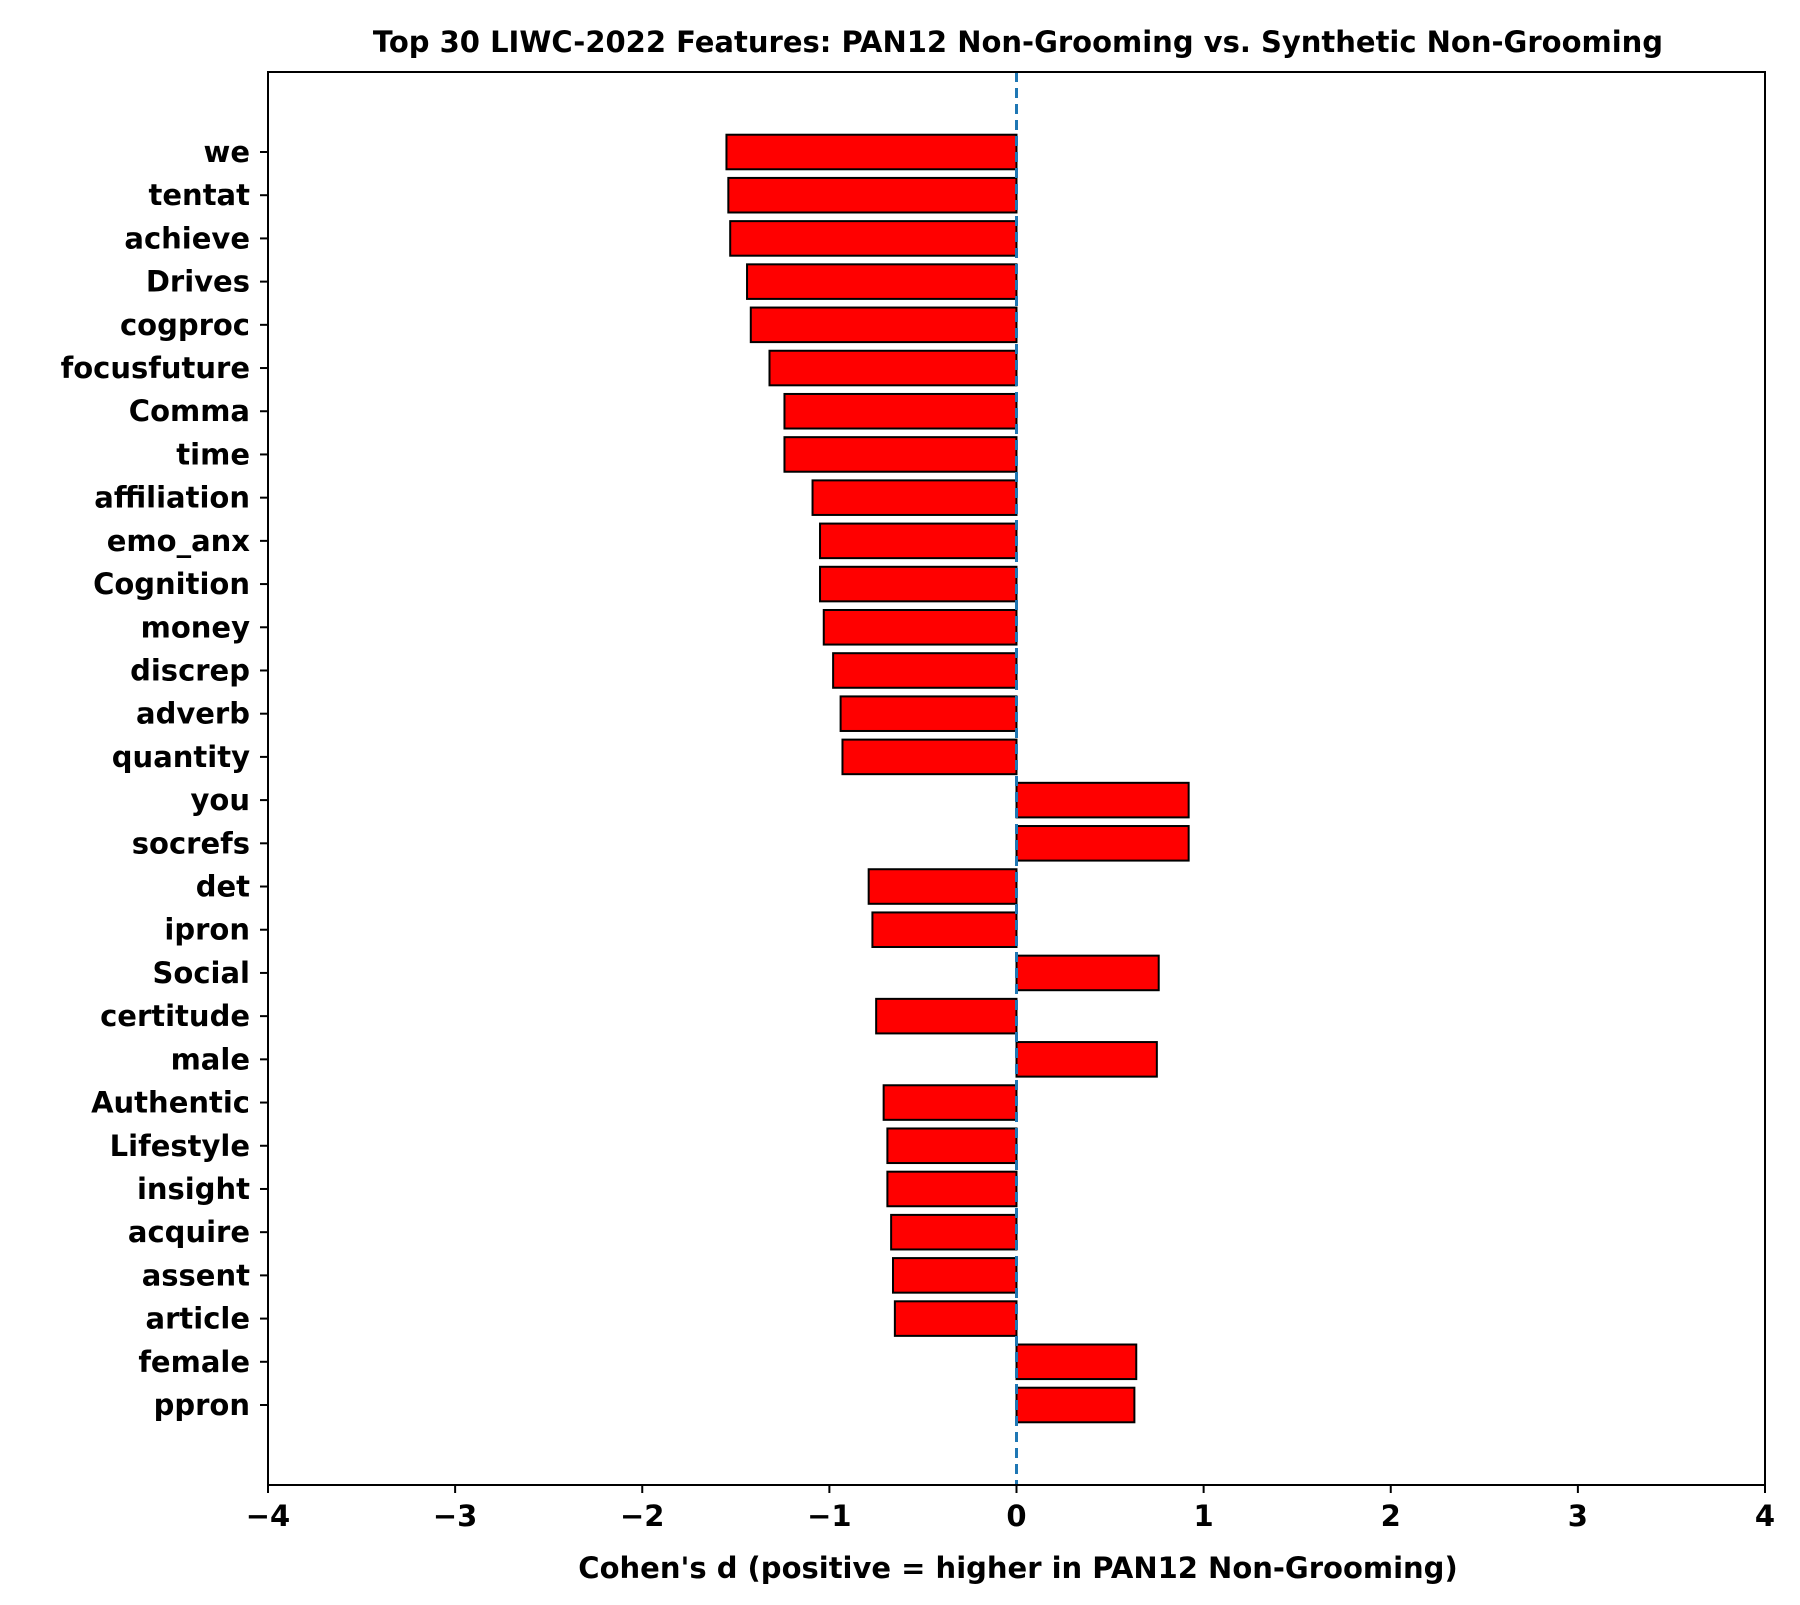 This screenshot has height=1605, width=1800. What do you see at coordinates (201, 973) in the screenshot?
I see `y-tick-label-Social: Social` at bounding box center [201, 973].